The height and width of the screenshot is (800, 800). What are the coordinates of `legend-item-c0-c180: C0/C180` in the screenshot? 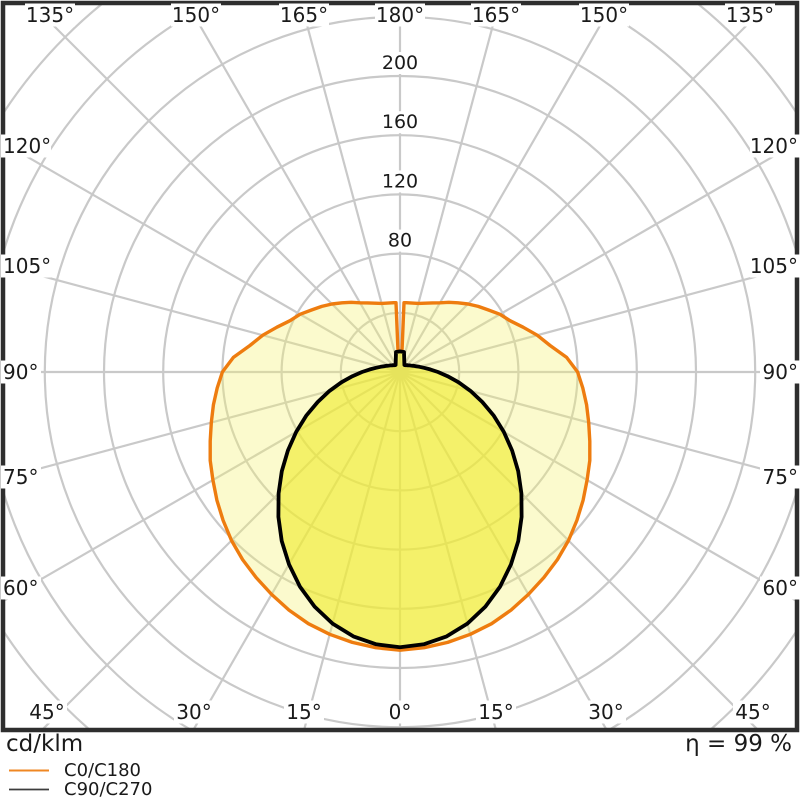 It's located at (80, 770).